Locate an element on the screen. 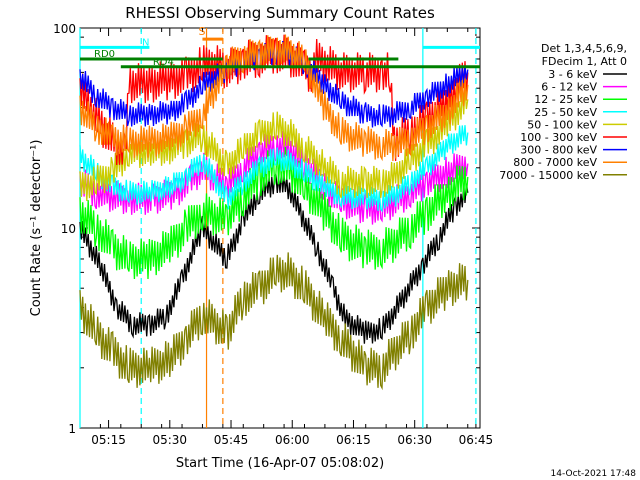 Image resolution: width=640 pixels, height=480 pixels. status-bars: N RD0 RD4 S is located at coordinates (280, 47).